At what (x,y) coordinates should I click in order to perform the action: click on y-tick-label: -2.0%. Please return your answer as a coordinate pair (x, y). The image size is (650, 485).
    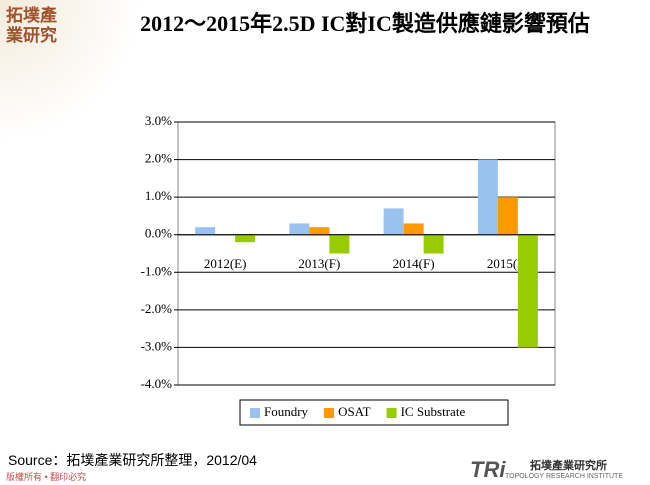
    Looking at the image, I should click on (157, 308).